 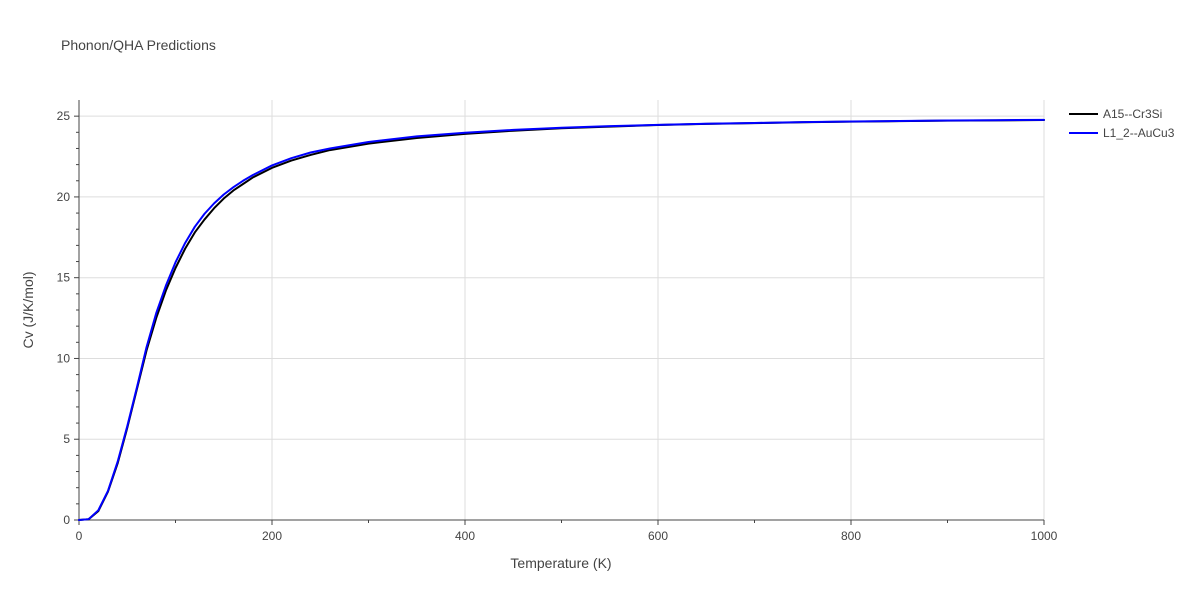 What do you see at coordinates (64, 278) in the screenshot?
I see `y-tick-label: 15` at bounding box center [64, 278].